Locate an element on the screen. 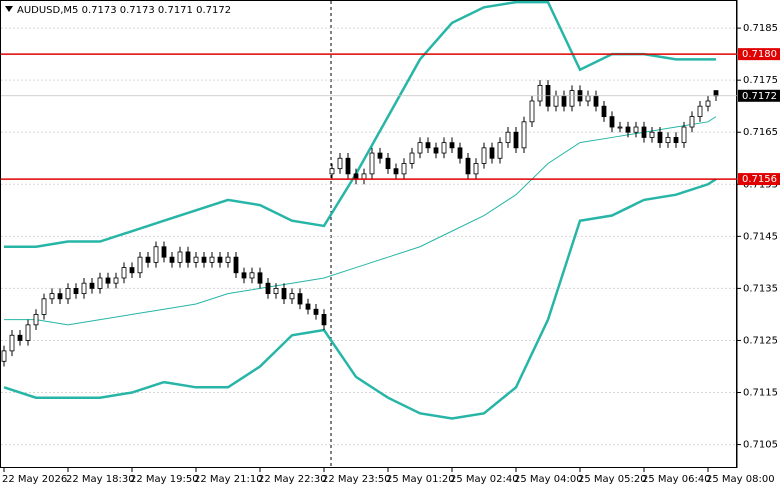 Image resolution: width=781 pixels, height=489 pixels. x-tick-label: 22 May 19:50 is located at coordinates (164, 479).